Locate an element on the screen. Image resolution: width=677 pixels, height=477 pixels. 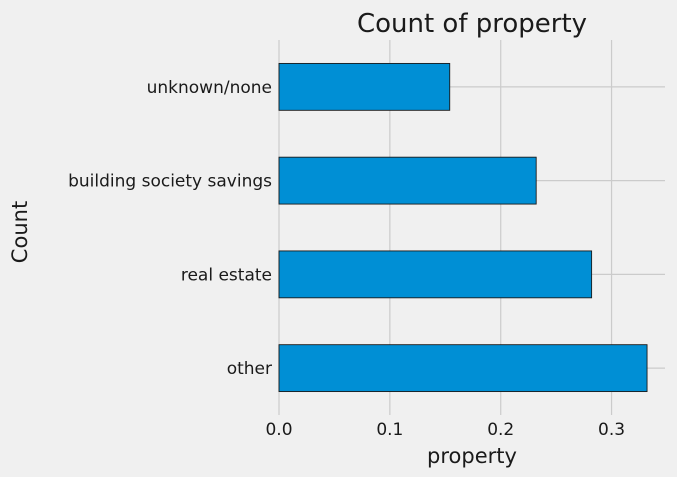
y-tick-label: other is located at coordinates (249, 369).